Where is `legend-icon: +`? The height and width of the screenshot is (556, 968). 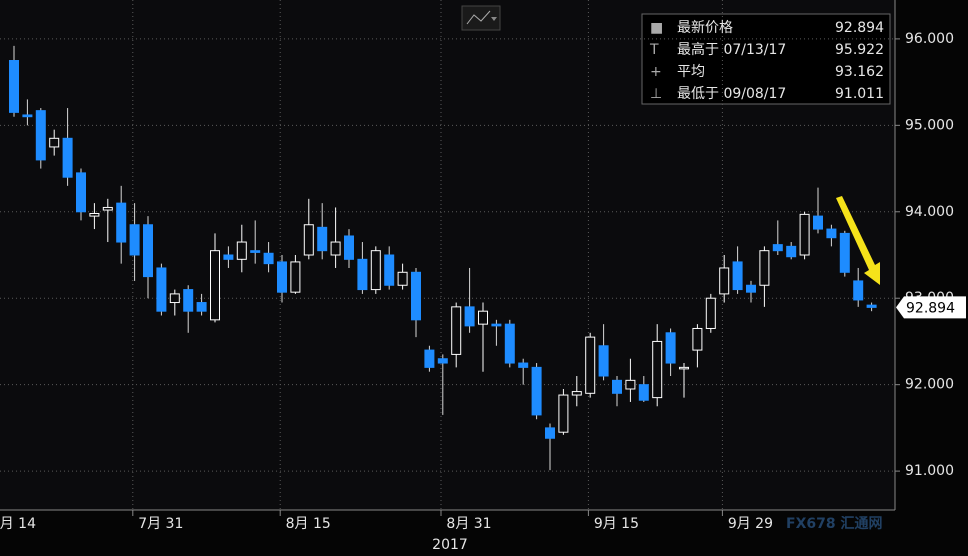 legend-icon: + is located at coordinates (656, 72).